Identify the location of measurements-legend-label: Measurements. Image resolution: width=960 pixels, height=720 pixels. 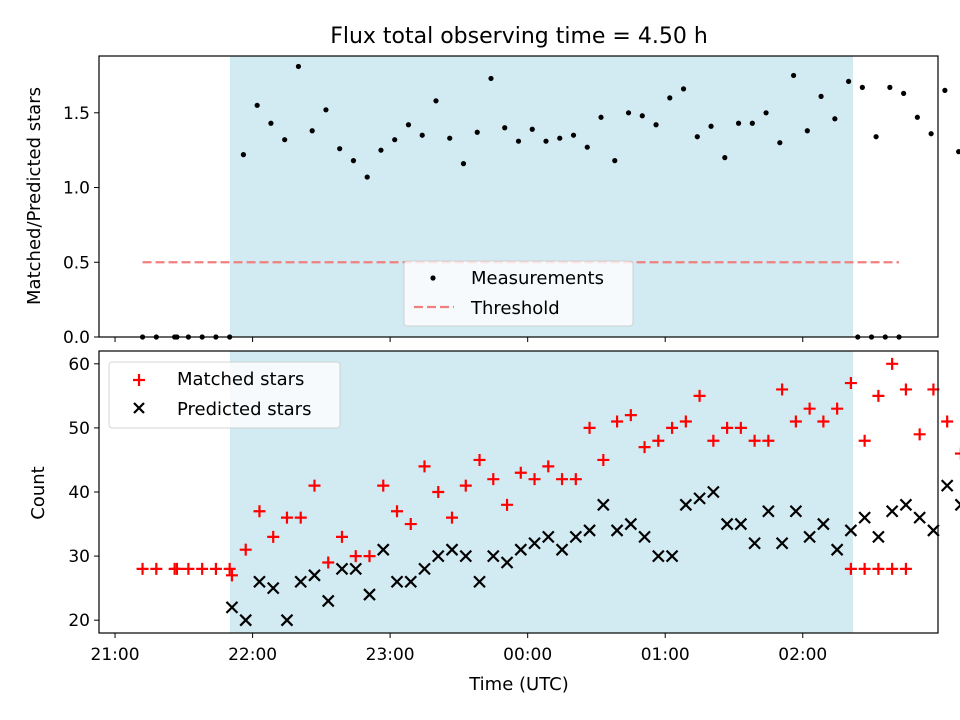
(537, 278).